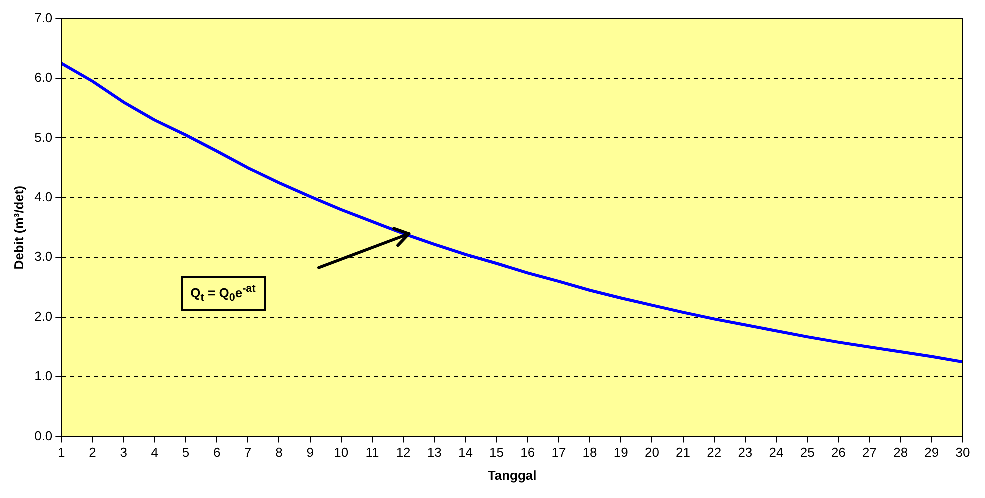 Image resolution: width=985 pixels, height=498 pixels. I want to click on x-tick-label: 10, so click(341, 452).